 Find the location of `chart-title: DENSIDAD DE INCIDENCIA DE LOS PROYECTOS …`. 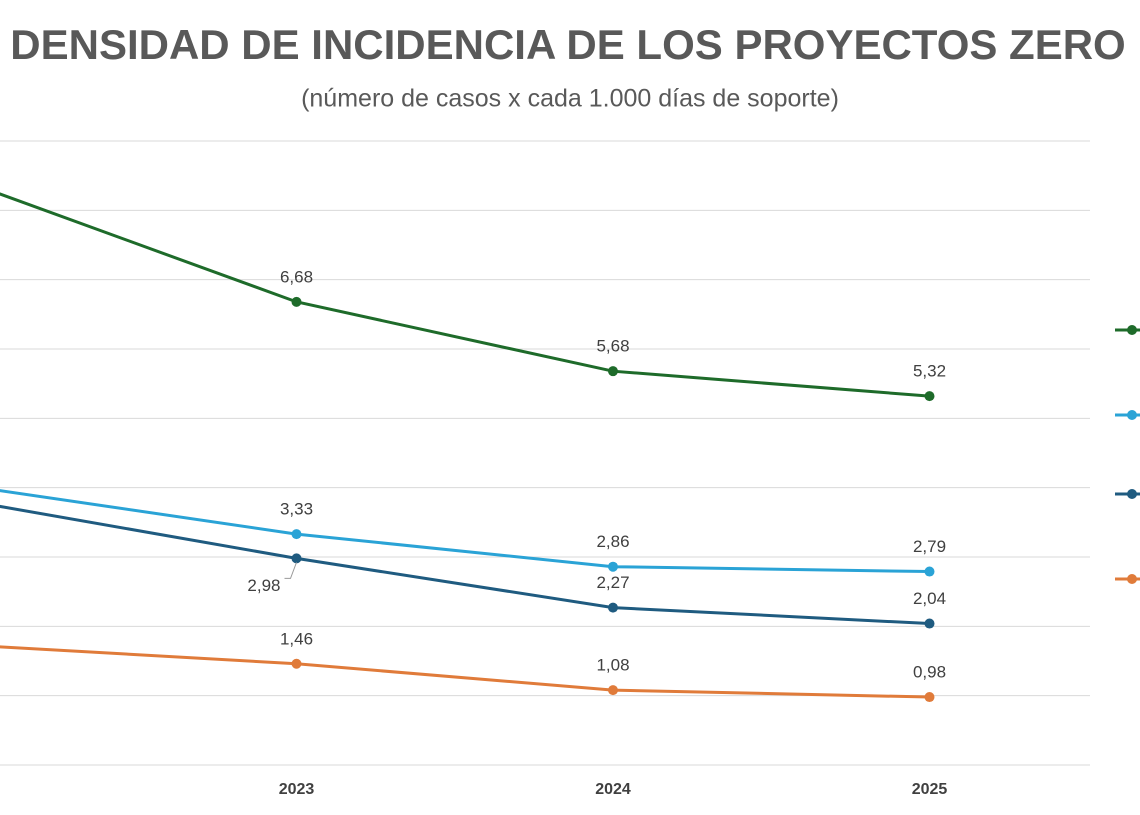

chart-title: DENSIDAD DE INCIDENCIA DE LOS PROYECTOS … is located at coordinates (567, 44).